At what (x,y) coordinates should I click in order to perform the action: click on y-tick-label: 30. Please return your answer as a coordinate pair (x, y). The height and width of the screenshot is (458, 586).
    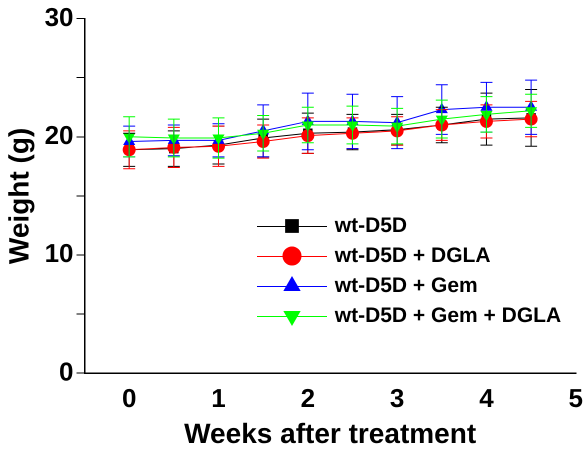
    Looking at the image, I should click on (59, 17).